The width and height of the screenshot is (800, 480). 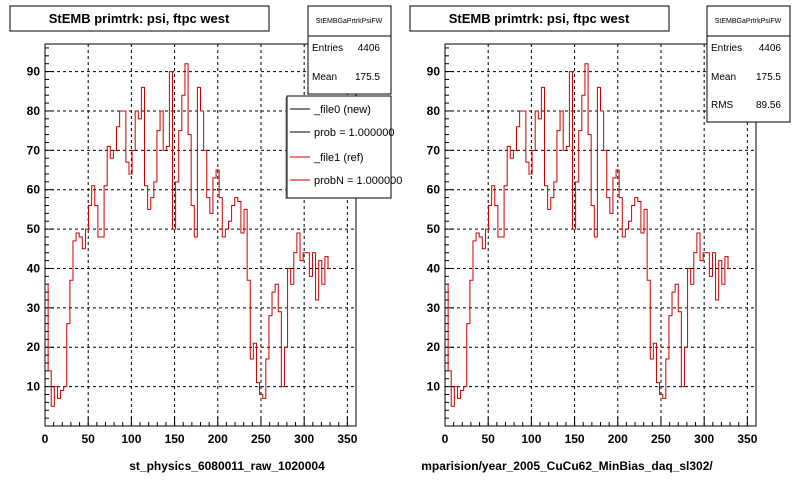 What do you see at coordinates (768, 105) in the screenshot?
I see `stats-value-rms: 89.56` at bounding box center [768, 105].